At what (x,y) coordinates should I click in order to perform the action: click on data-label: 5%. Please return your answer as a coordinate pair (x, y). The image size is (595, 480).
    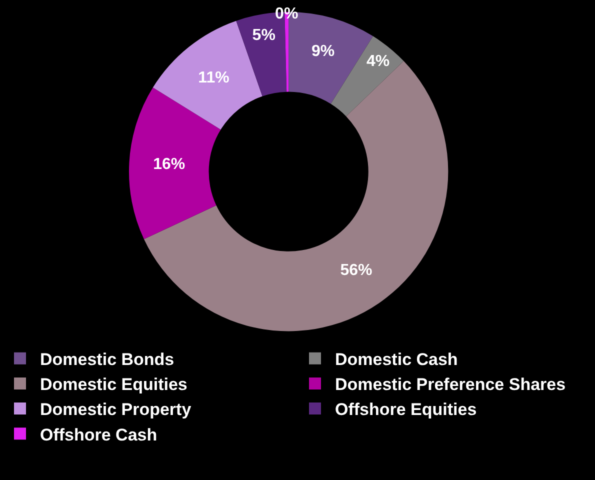
    Looking at the image, I should click on (264, 35).